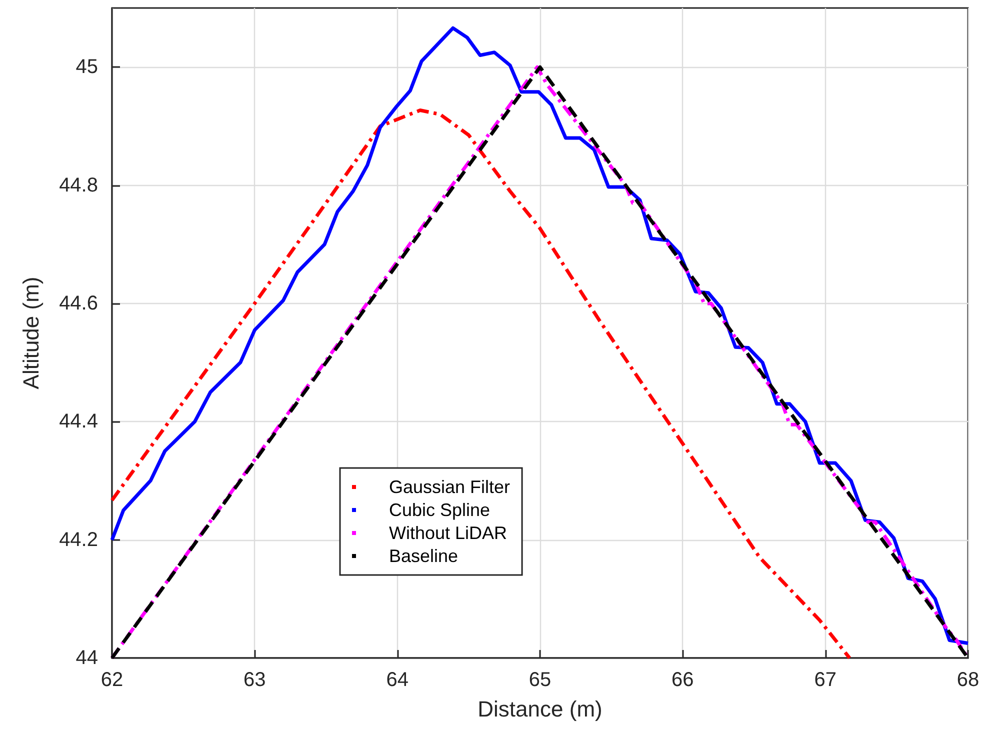 The width and height of the screenshot is (987, 740). What do you see at coordinates (87, 658) in the screenshot?
I see `y-tick-label: 44` at bounding box center [87, 658].